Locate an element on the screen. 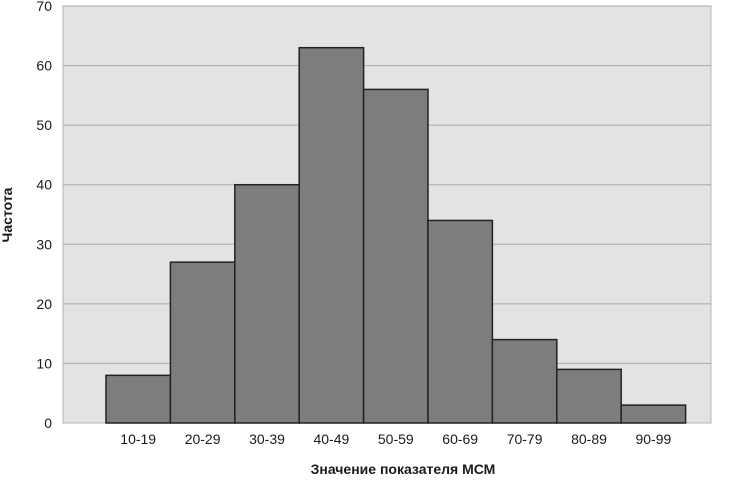 Image resolution: width=738 pixels, height=482 pixels. x-tick-label: 60-69 is located at coordinates (460, 439).